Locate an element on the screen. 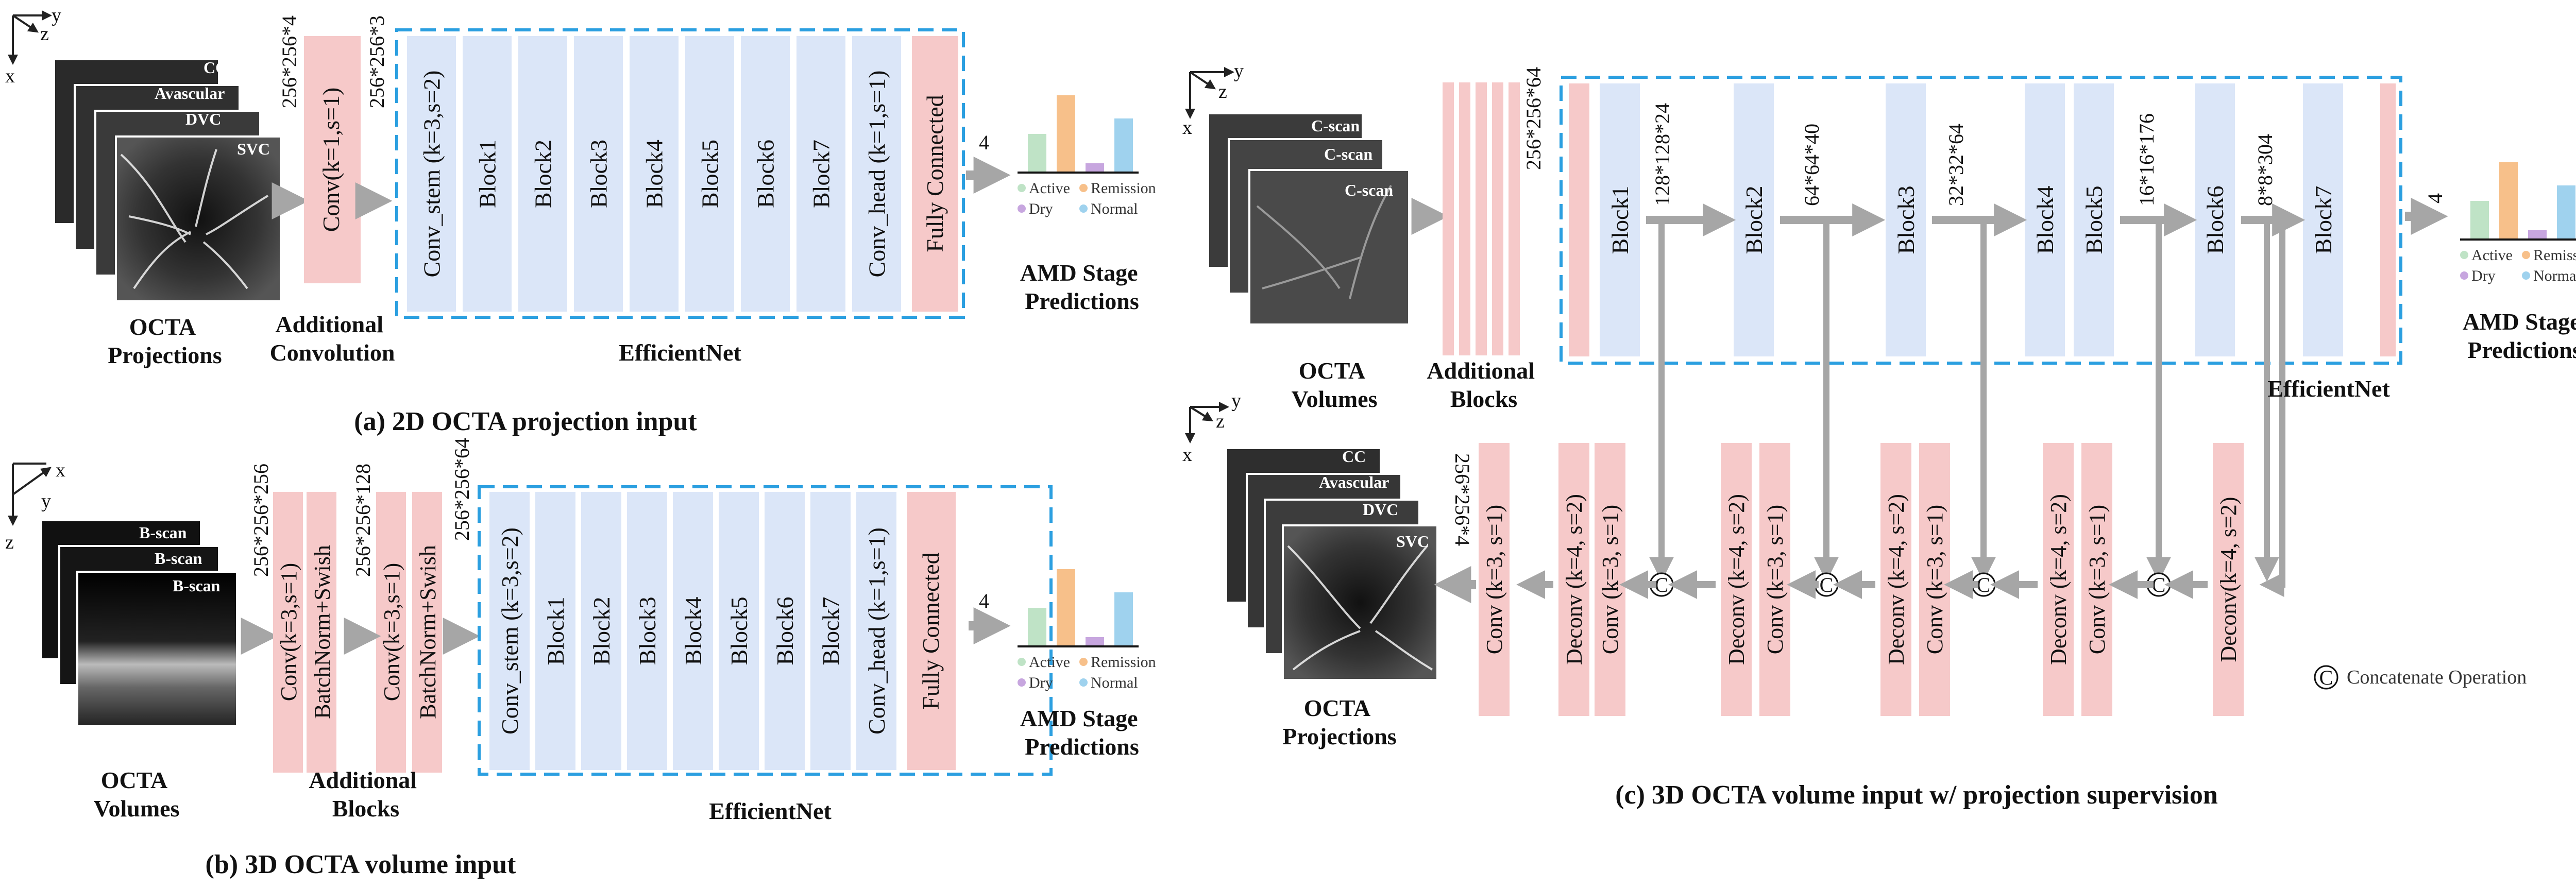  legend-label: Normal is located at coordinates (1114, 682).